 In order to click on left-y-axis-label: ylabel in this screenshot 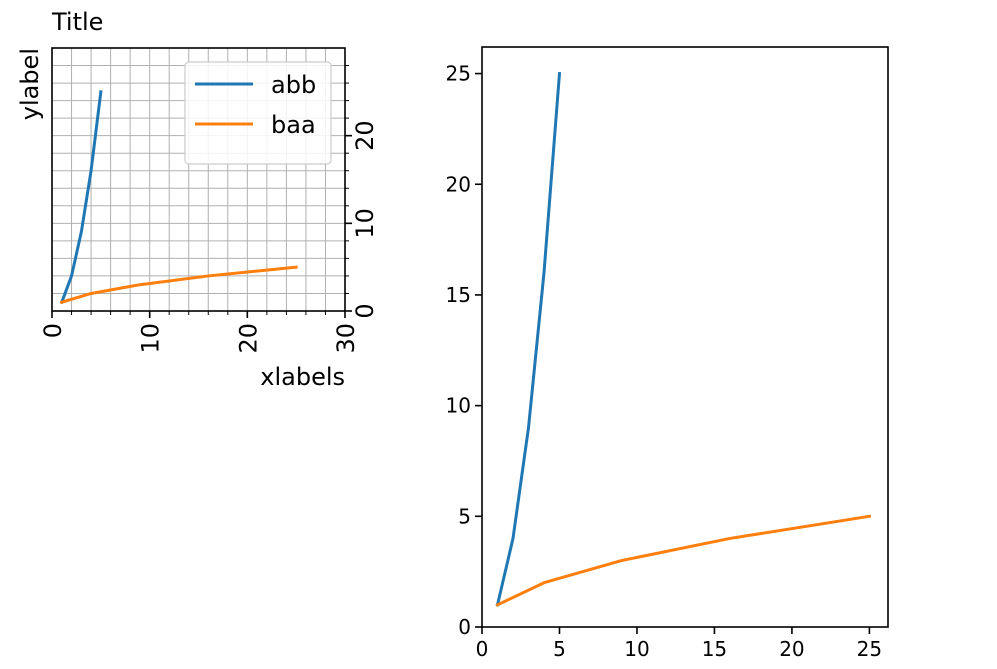, I will do `click(30, 84)`.